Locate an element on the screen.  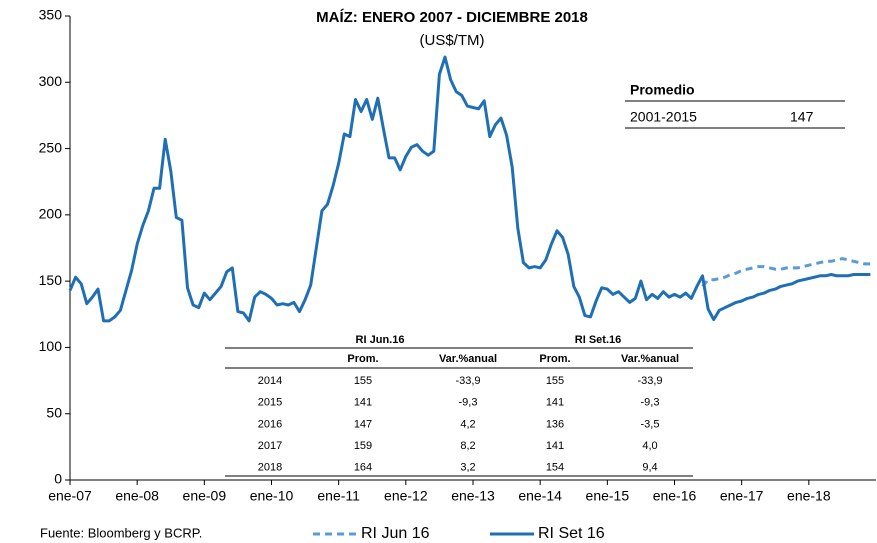
table-background is located at coordinates (459, 404).